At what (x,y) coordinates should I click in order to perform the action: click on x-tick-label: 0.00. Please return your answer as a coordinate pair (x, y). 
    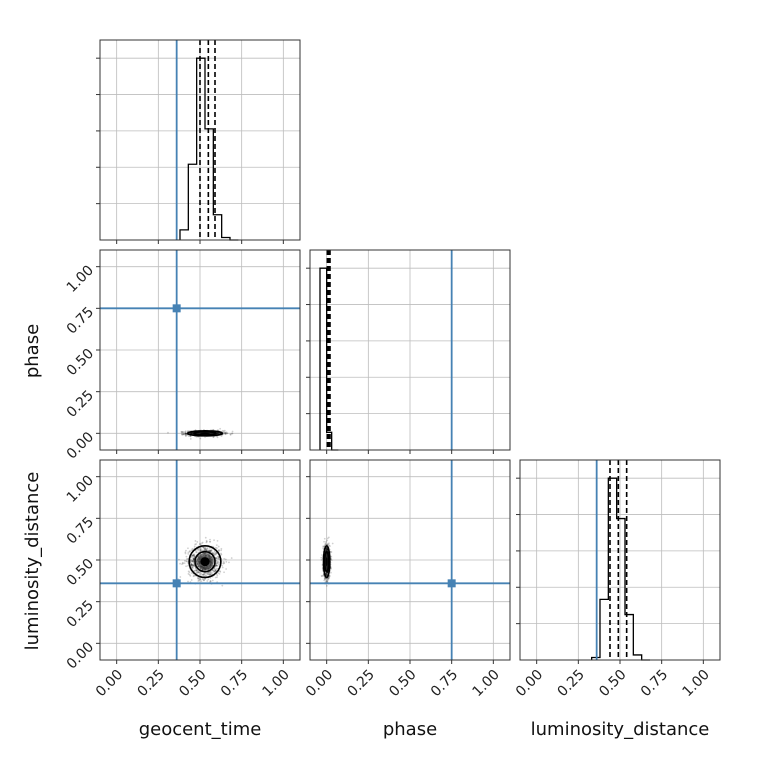
    Looking at the image, I should click on (109, 683).